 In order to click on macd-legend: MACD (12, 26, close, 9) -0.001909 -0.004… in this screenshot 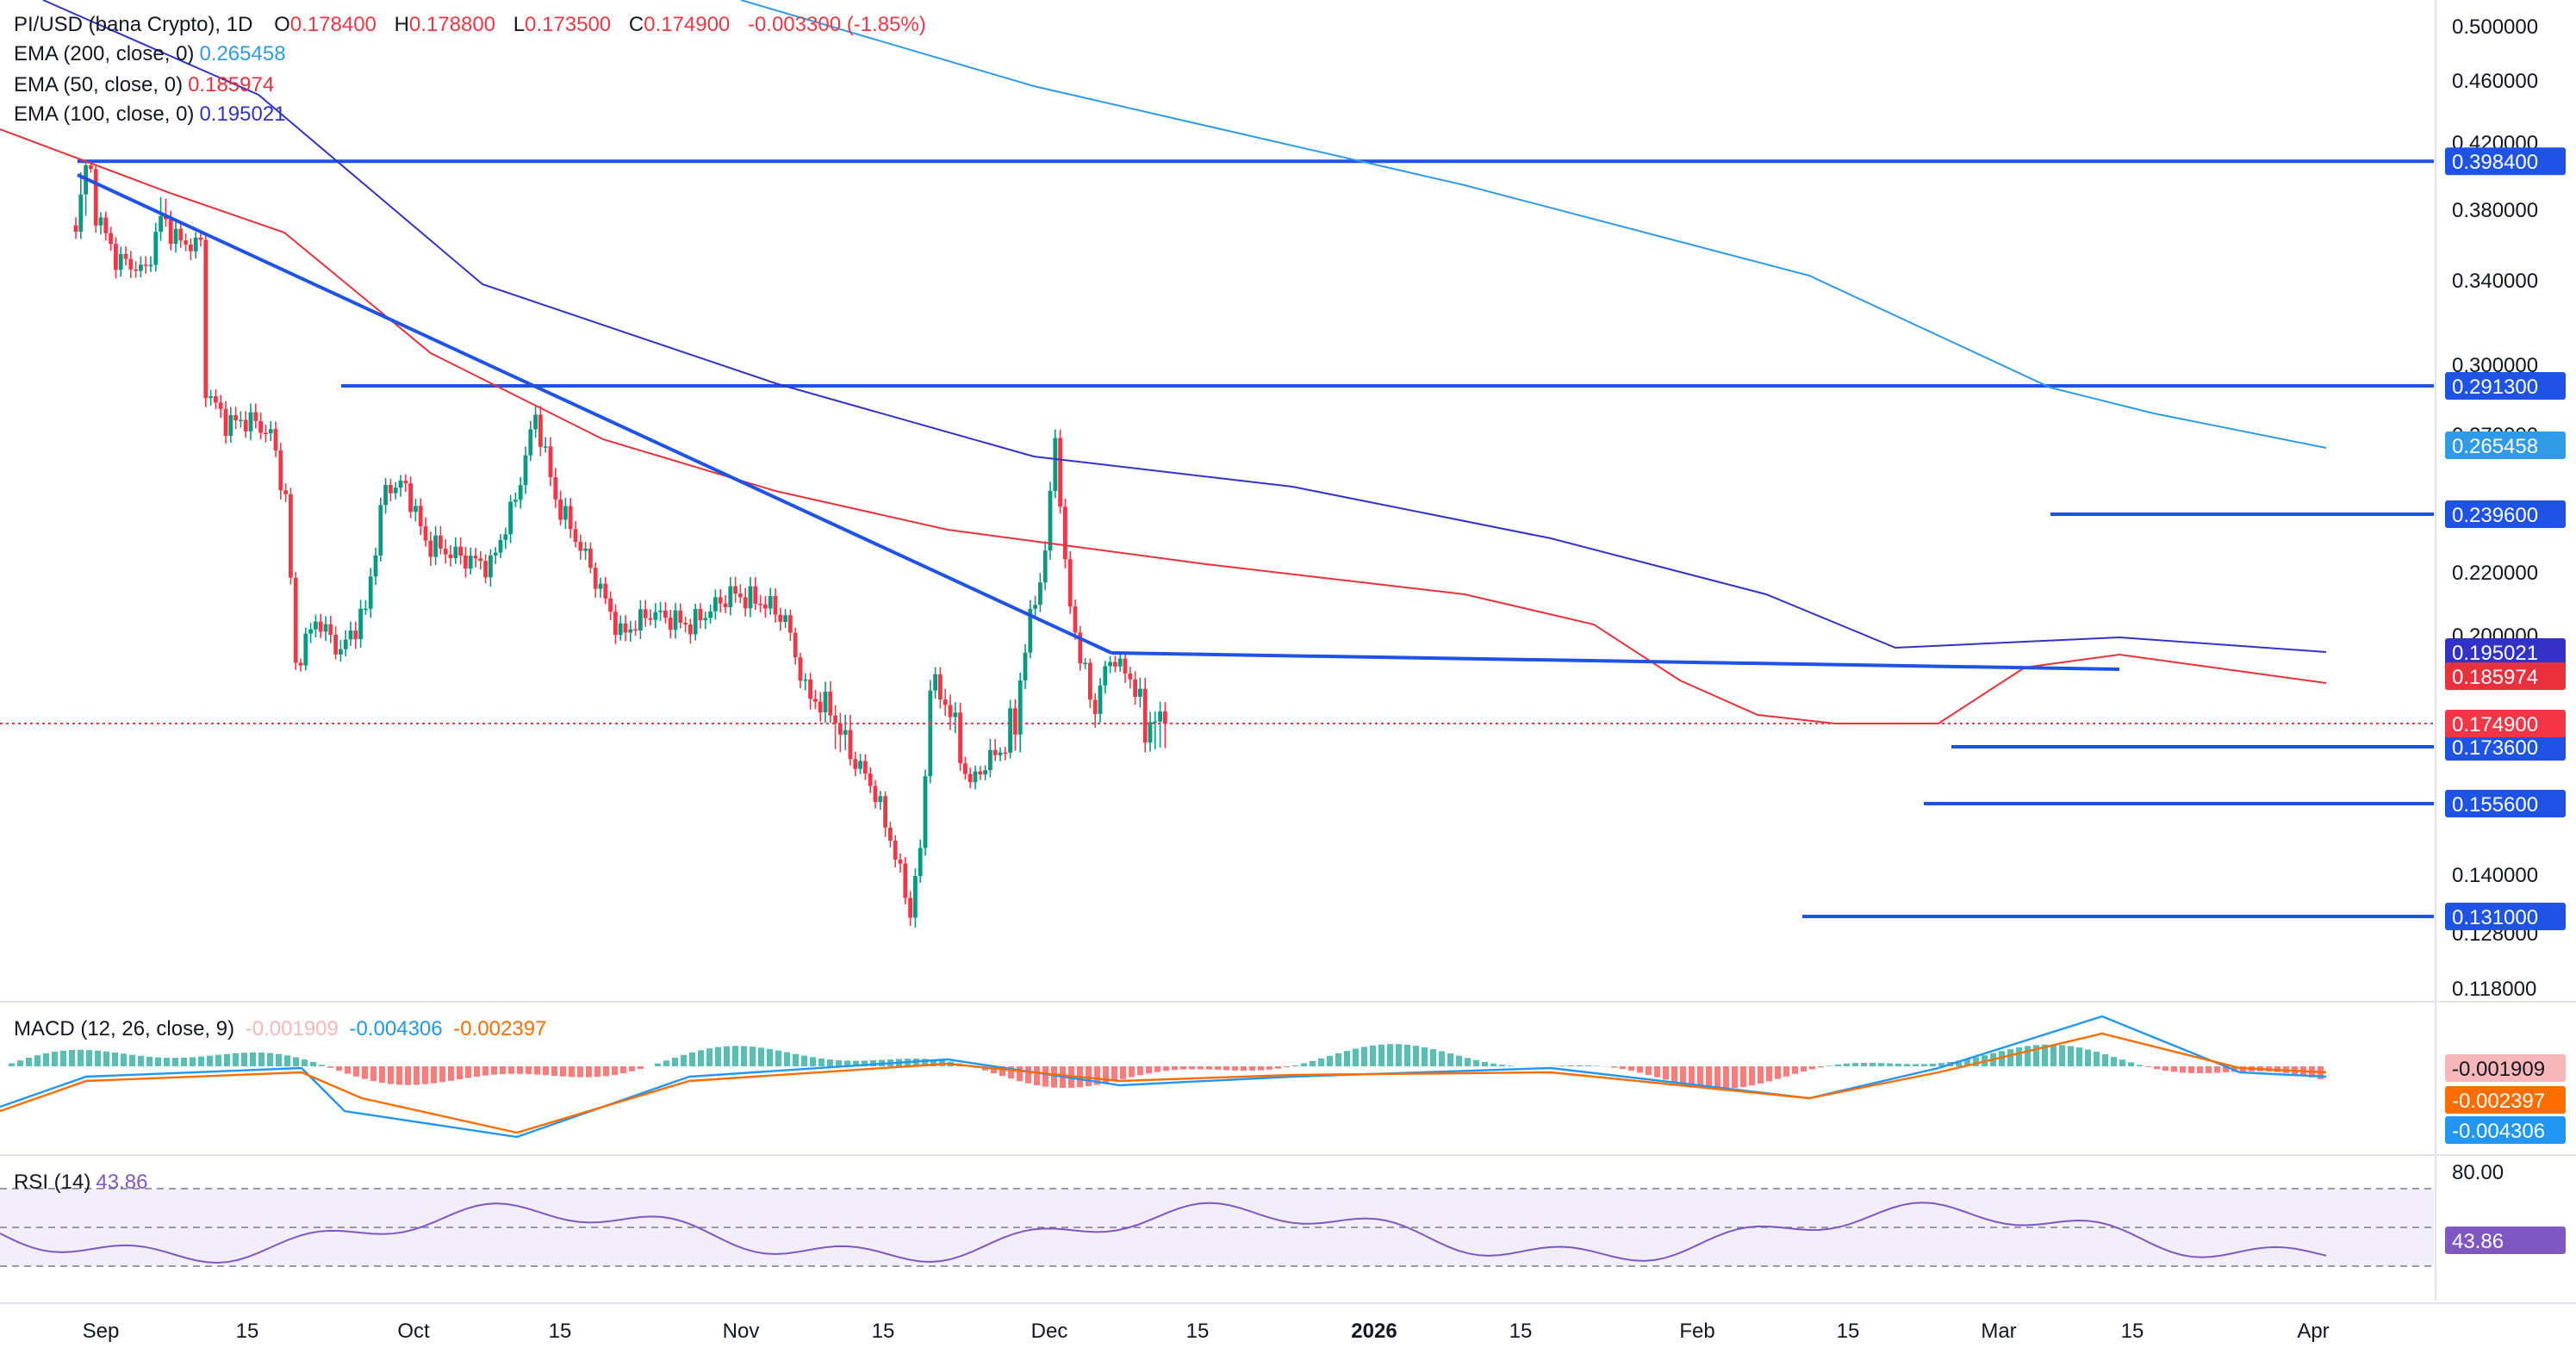, I will do `click(280, 1029)`.